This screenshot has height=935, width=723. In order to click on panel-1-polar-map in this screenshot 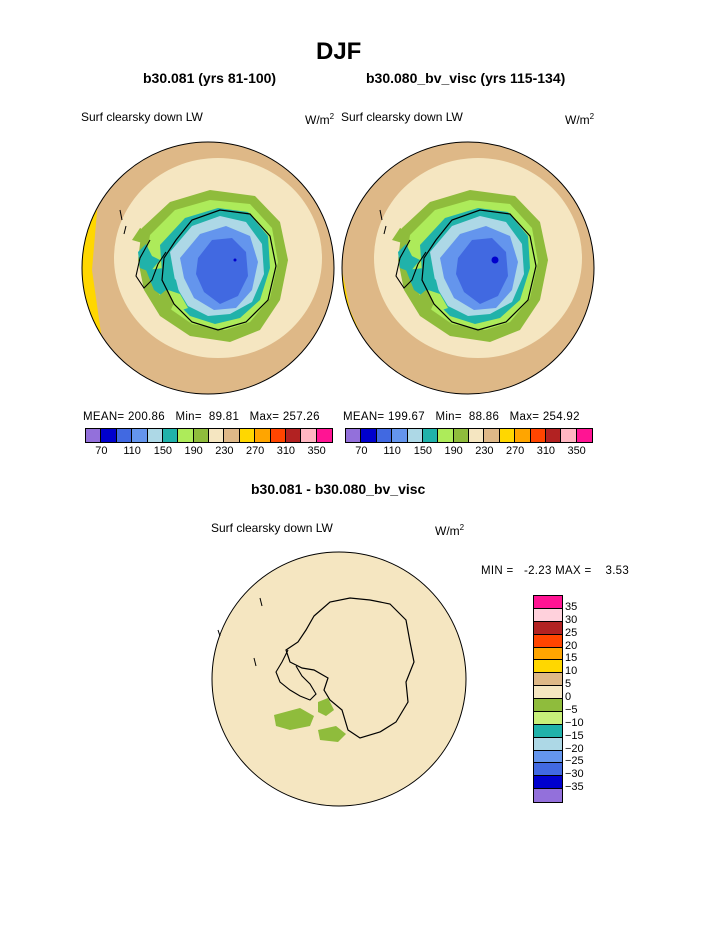, I will do `click(208, 268)`.